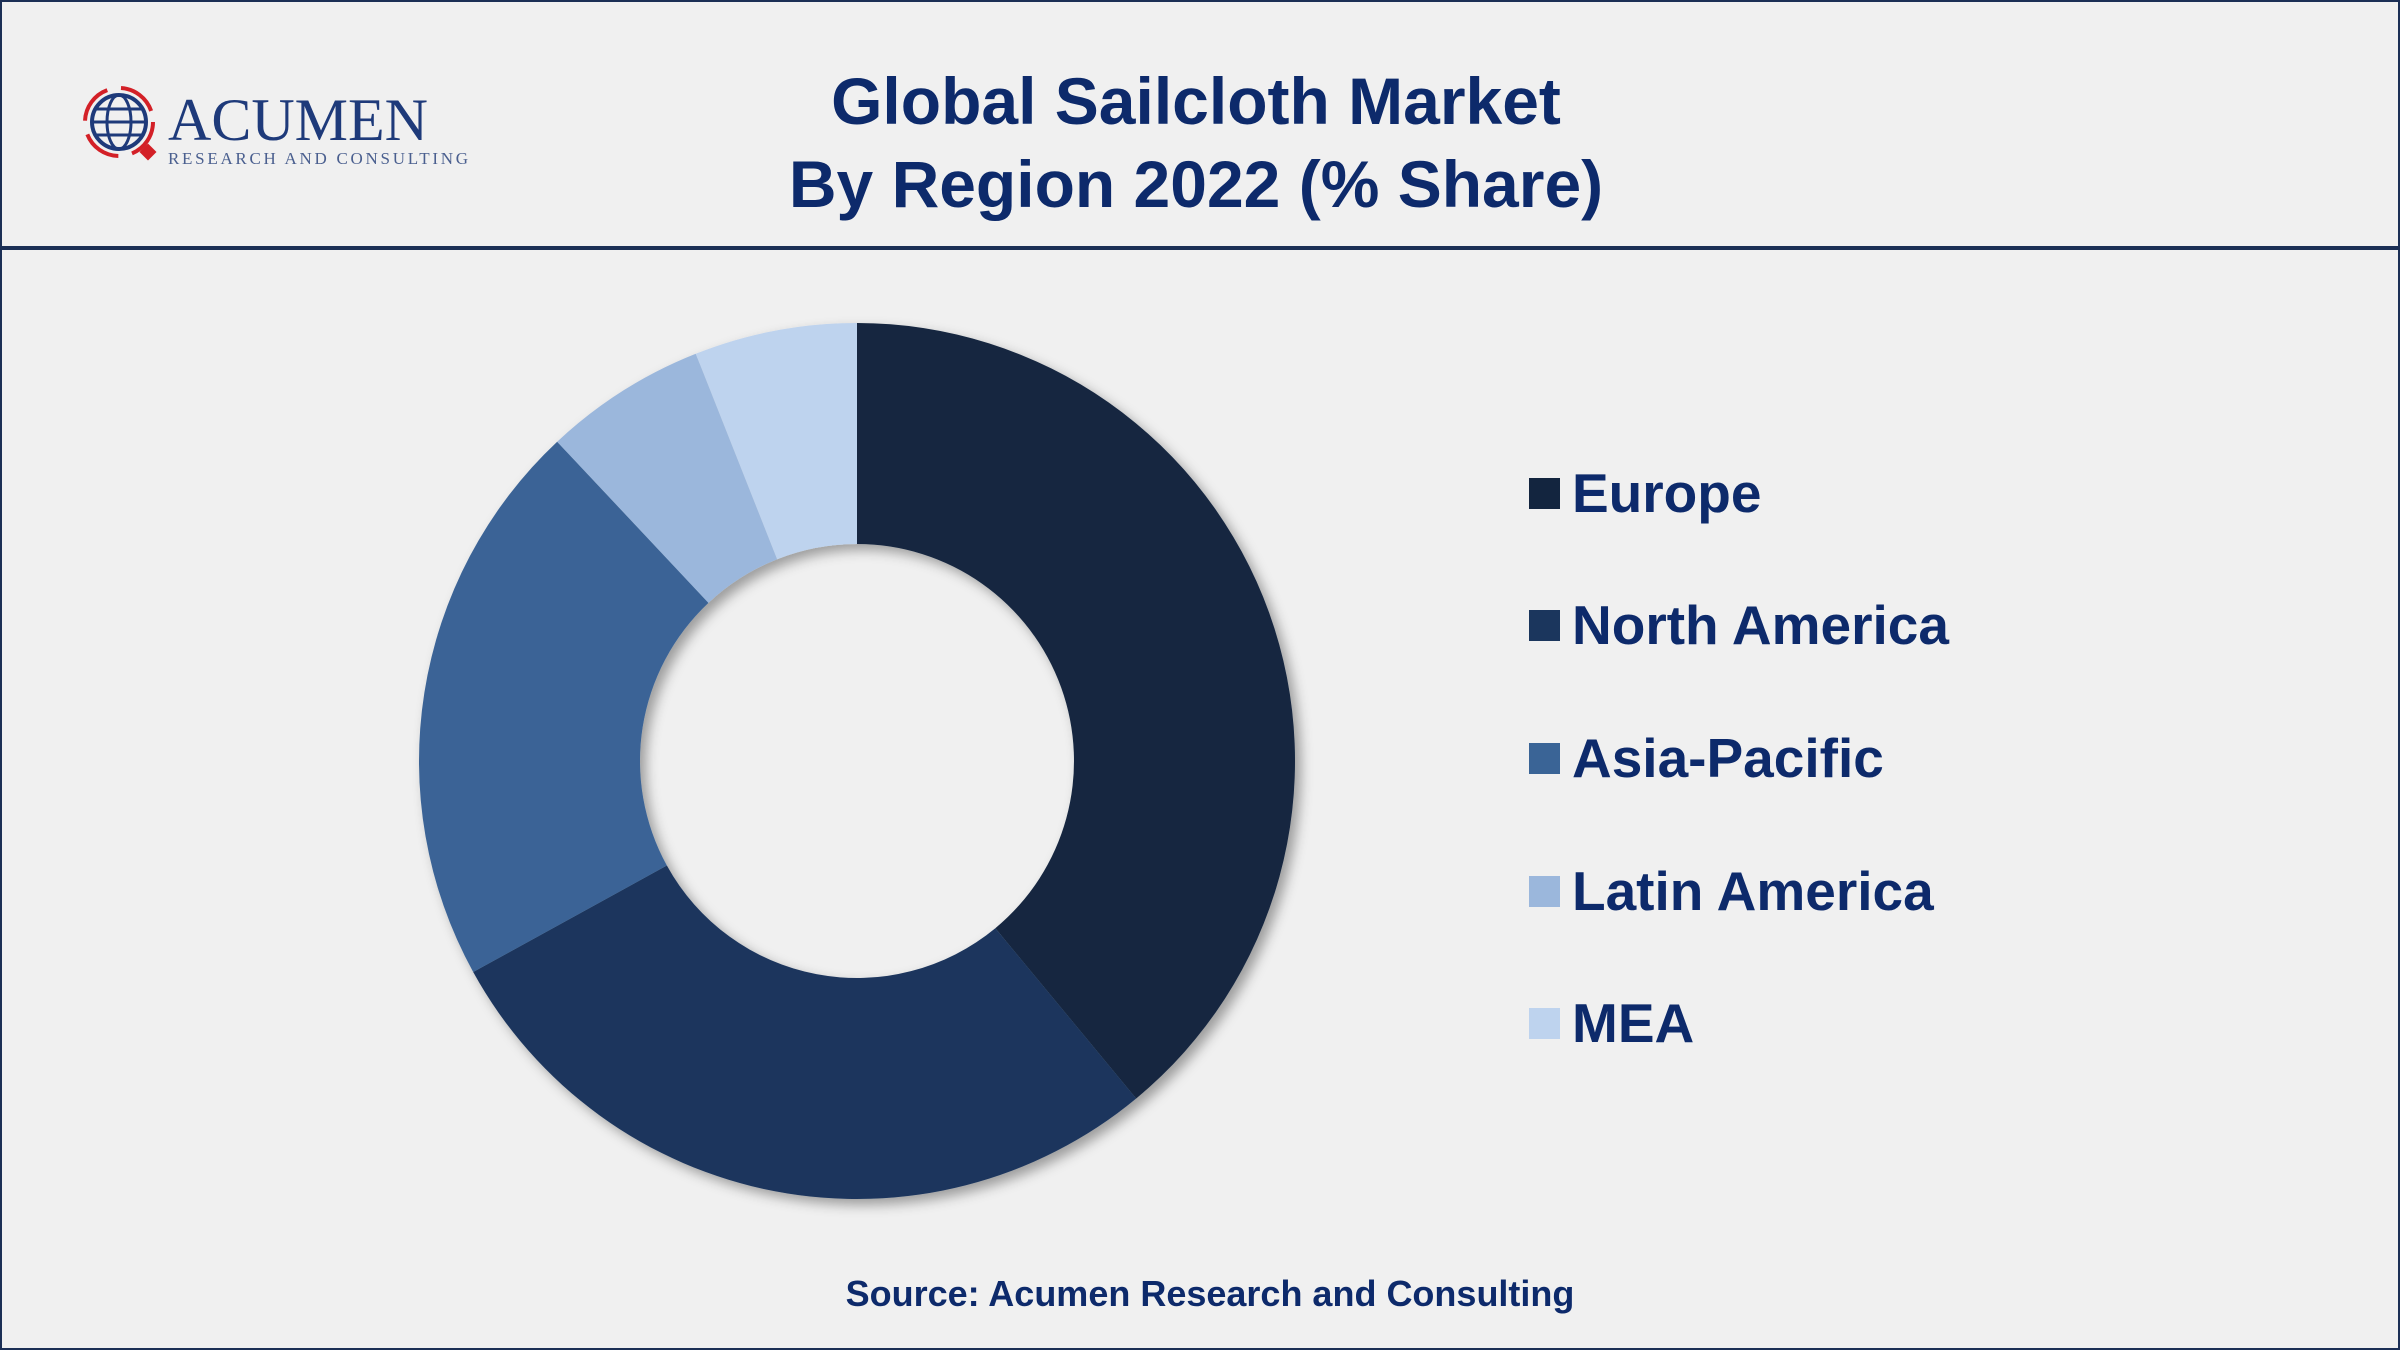 The width and height of the screenshot is (2400, 1350). I want to click on legend-item: Asia-Pacific, so click(1706, 758).